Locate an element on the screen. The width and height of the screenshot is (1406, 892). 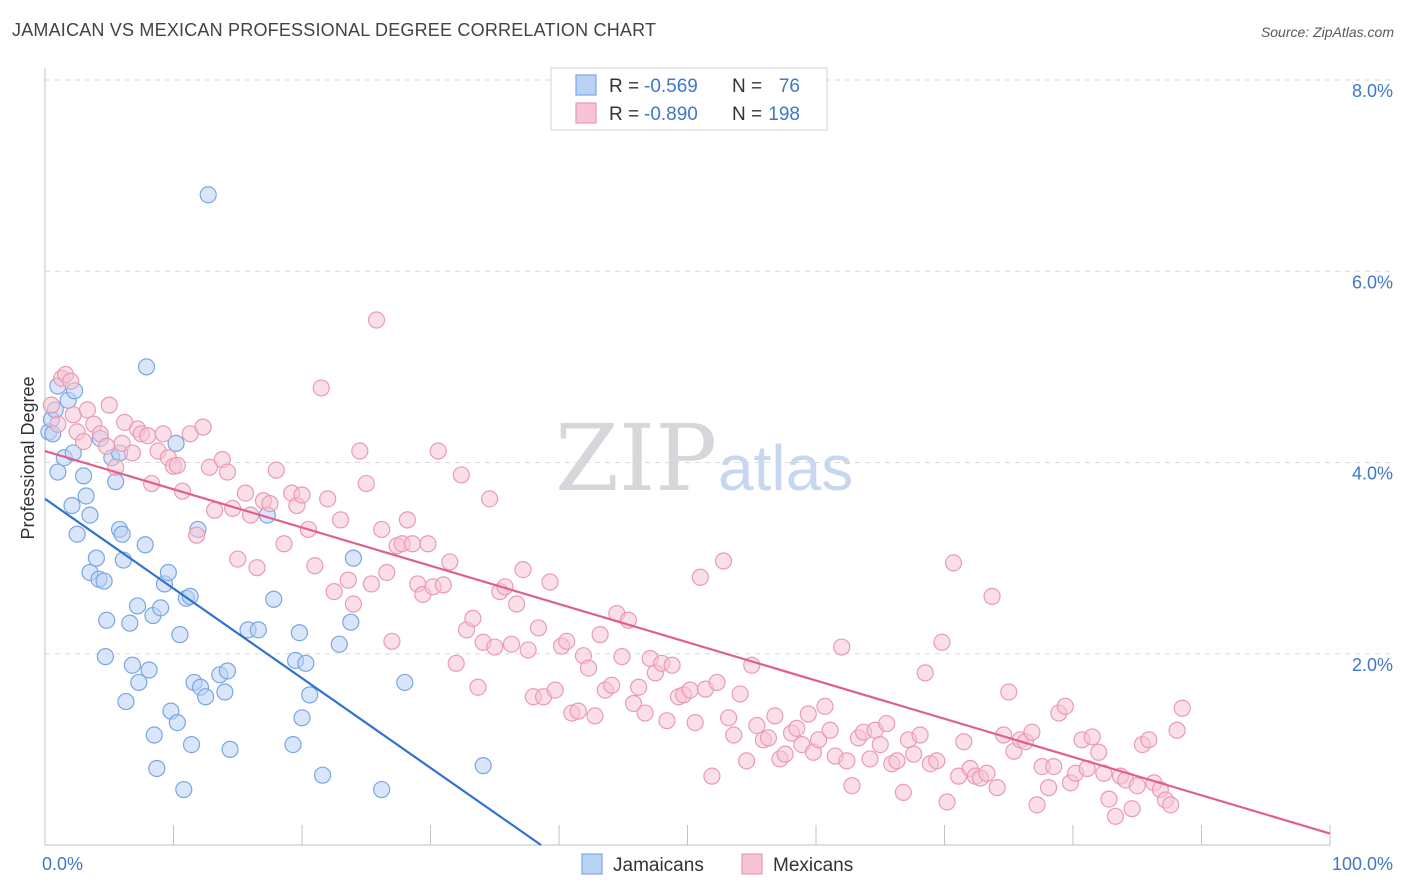
series-legend-swatch-jamaicans is located at coordinates (592, 864).